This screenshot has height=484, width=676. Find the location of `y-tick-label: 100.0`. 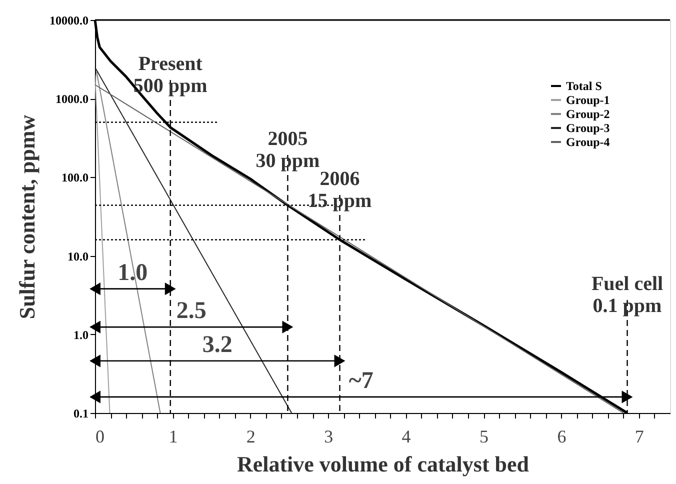

y-tick-label: 100.0 is located at coordinates (75, 177).